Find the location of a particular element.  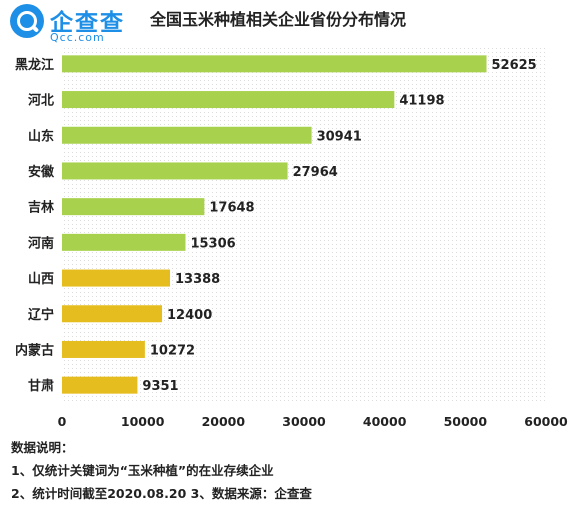

data-label: 30941 is located at coordinates (339, 136).